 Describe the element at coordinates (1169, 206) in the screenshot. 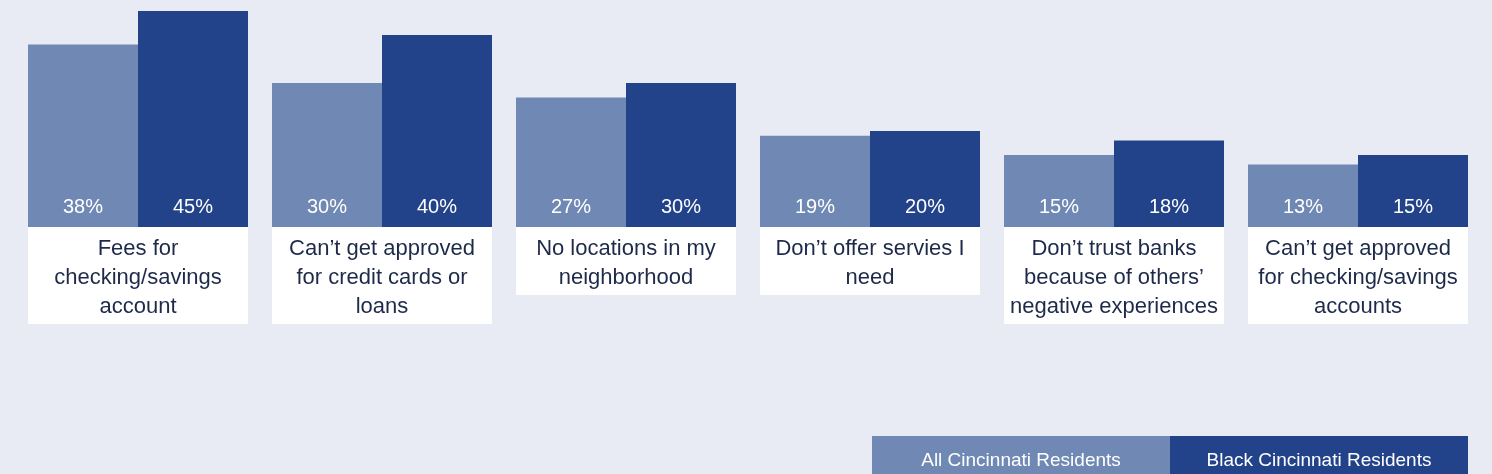

I see `data-label: 18%` at that location.